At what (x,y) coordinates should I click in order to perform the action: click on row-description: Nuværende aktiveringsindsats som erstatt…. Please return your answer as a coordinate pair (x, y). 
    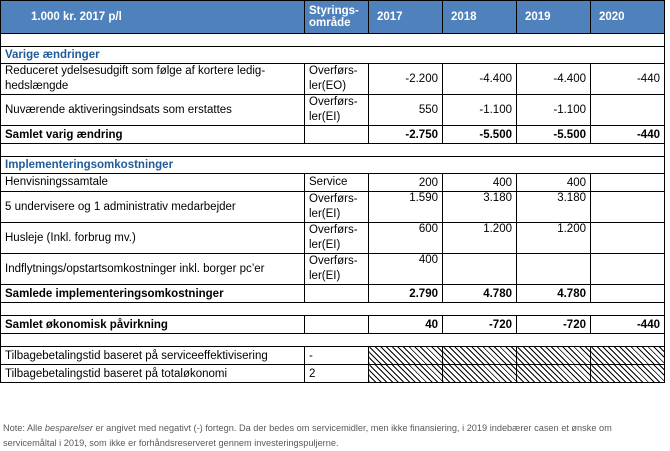
    Looking at the image, I should click on (152, 110).